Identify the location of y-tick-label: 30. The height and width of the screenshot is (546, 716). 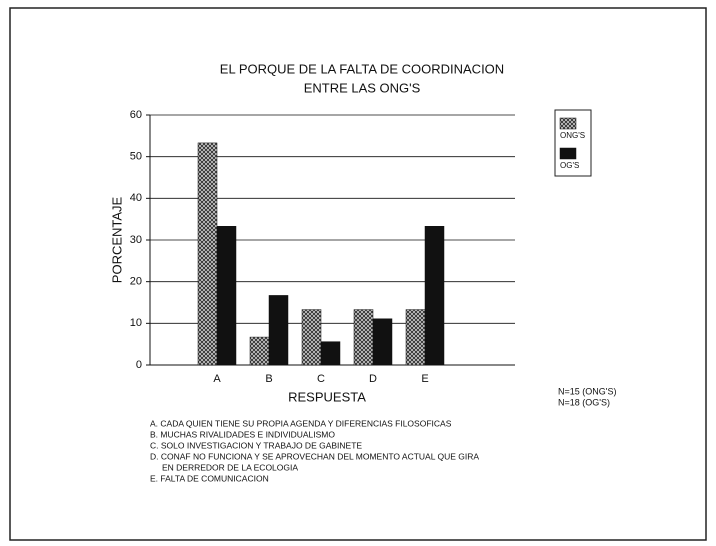
(136, 240).